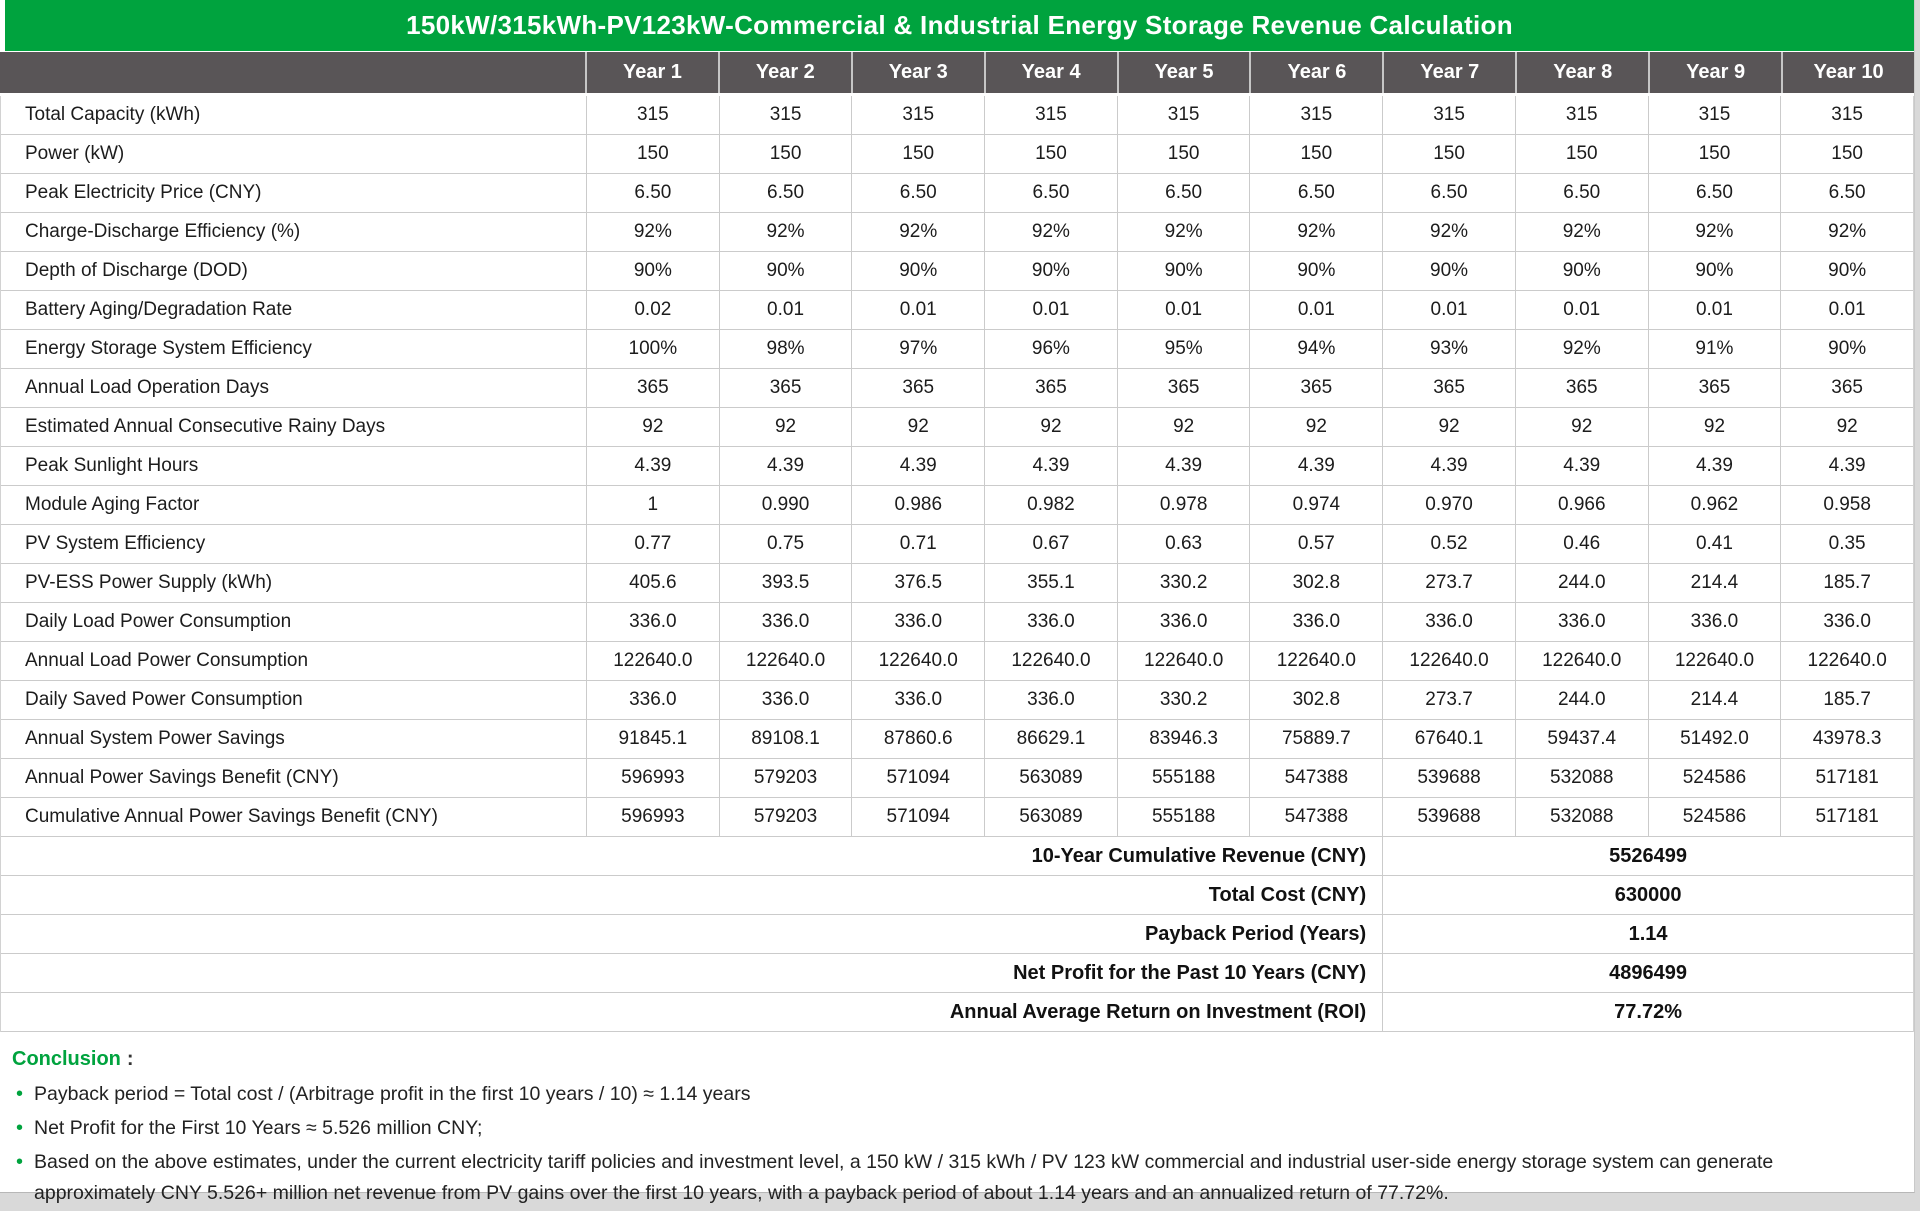 The height and width of the screenshot is (1211, 1920). What do you see at coordinates (785, 817) in the screenshot?
I see `metric-value-cell: 579203` at bounding box center [785, 817].